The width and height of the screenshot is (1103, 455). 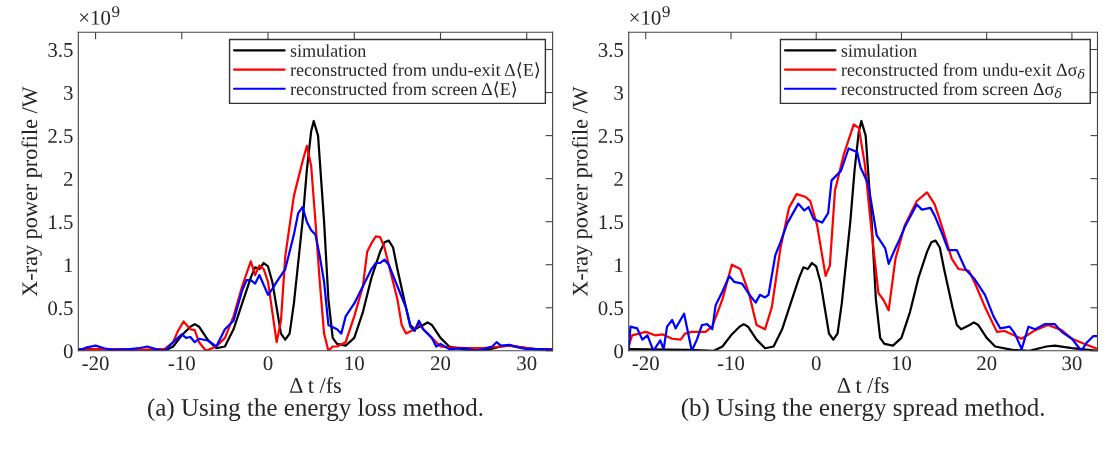 I want to click on text: (a) Using the energy loss method., so click(x=315, y=410).